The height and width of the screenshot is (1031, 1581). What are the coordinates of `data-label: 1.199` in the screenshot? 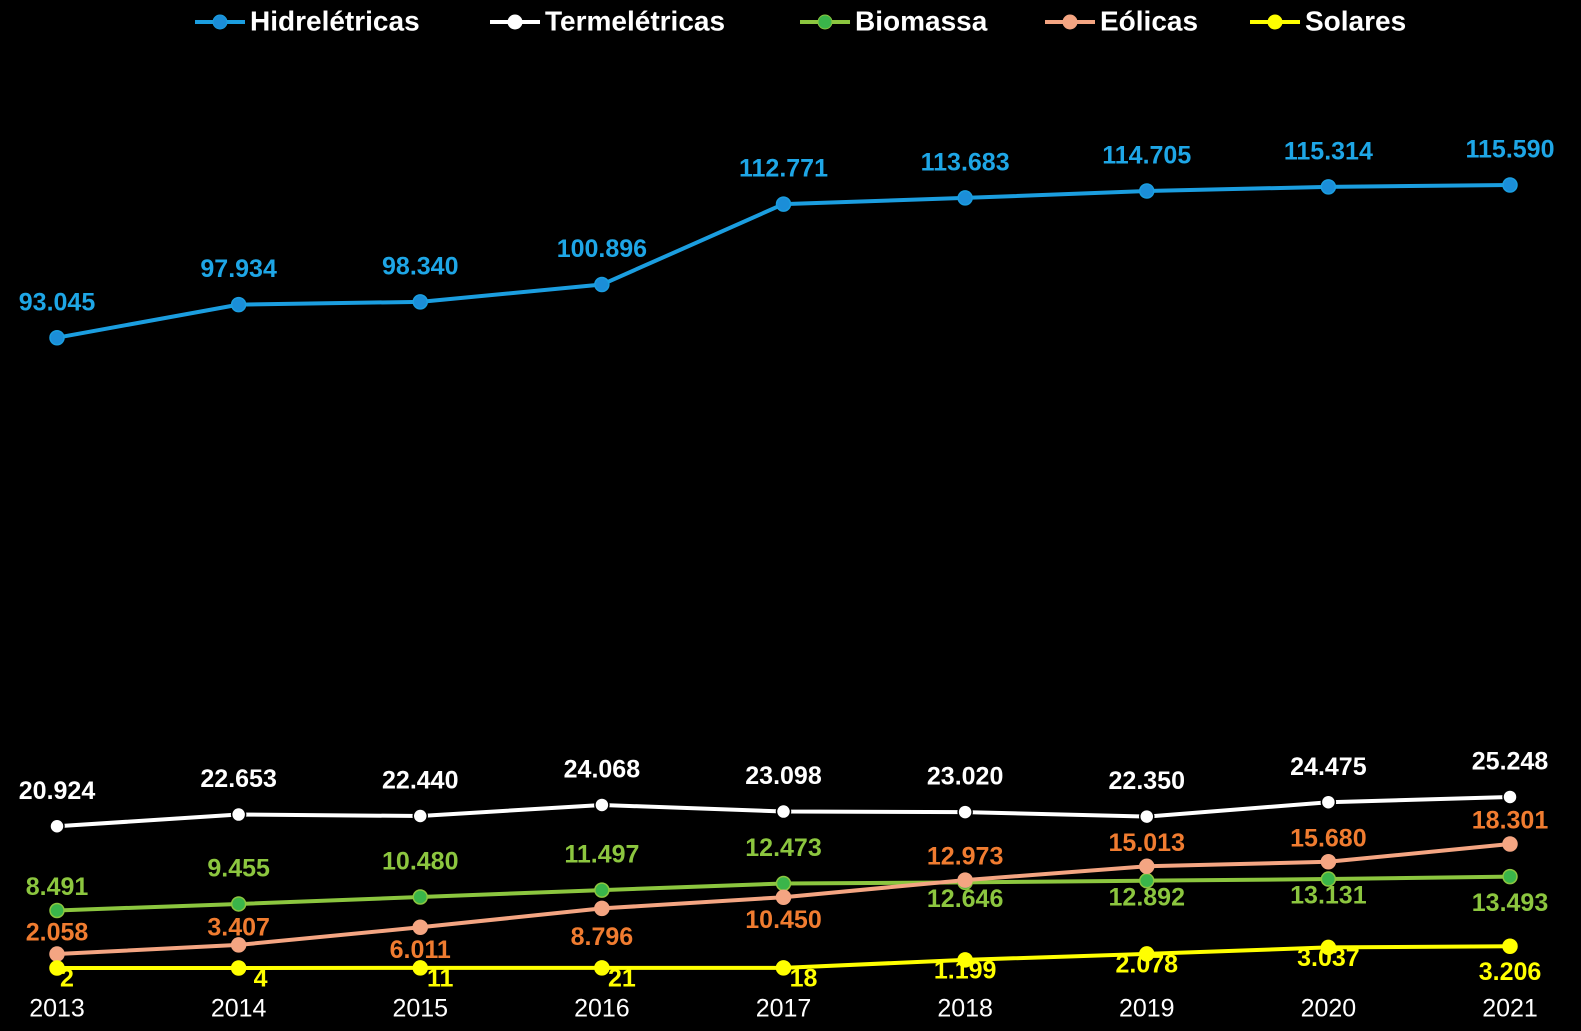 It's located at (965, 970).